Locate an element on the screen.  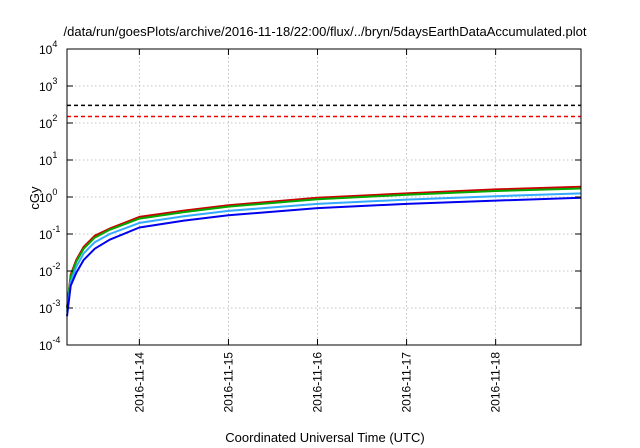
x-axis-label: Coordinated Universal Time (UTC) is located at coordinates (324, 437).